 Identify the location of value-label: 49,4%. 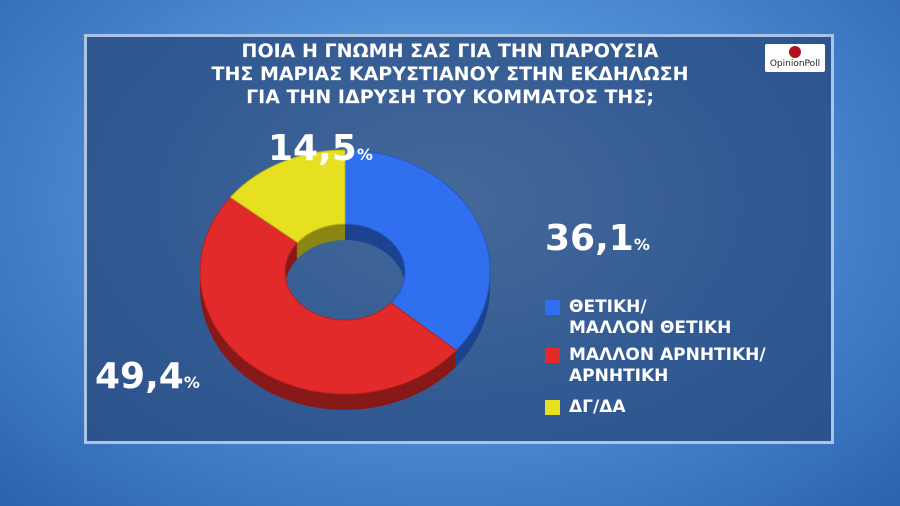
(147, 376).